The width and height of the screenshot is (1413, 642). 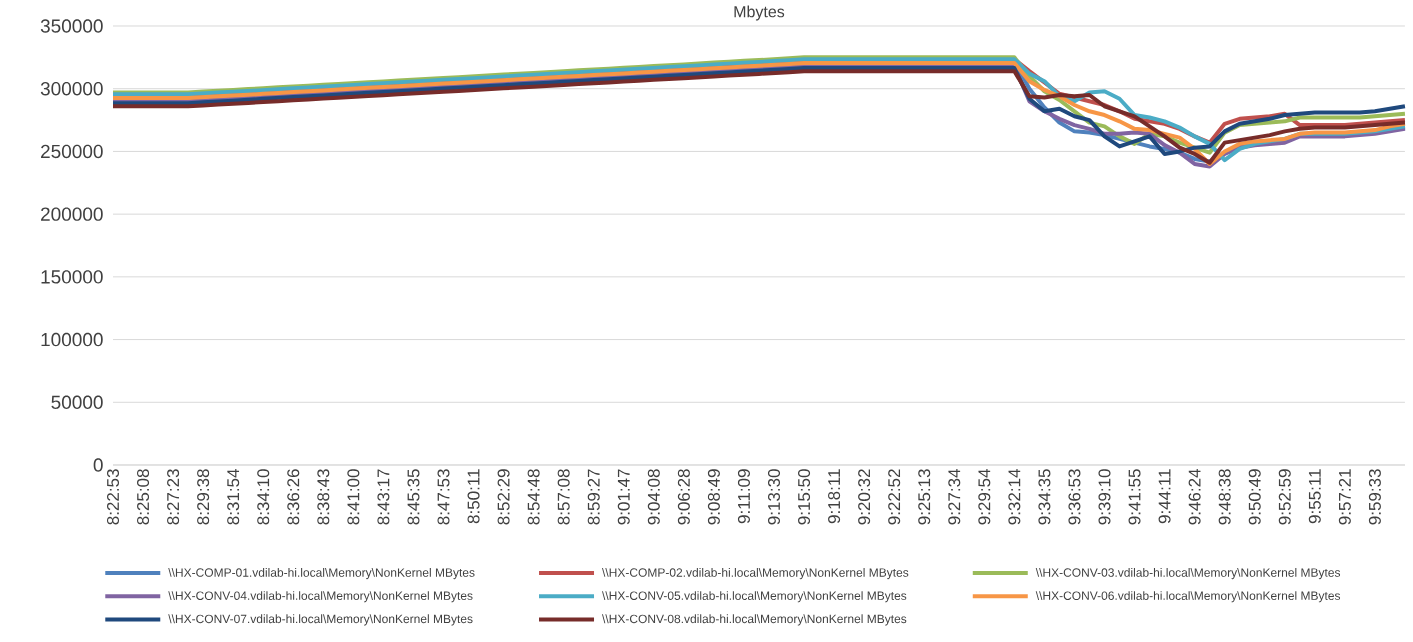 What do you see at coordinates (804, 497) in the screenshot?
I see `x-tick-label: 9:15:50` at bounding box center [804, 497].